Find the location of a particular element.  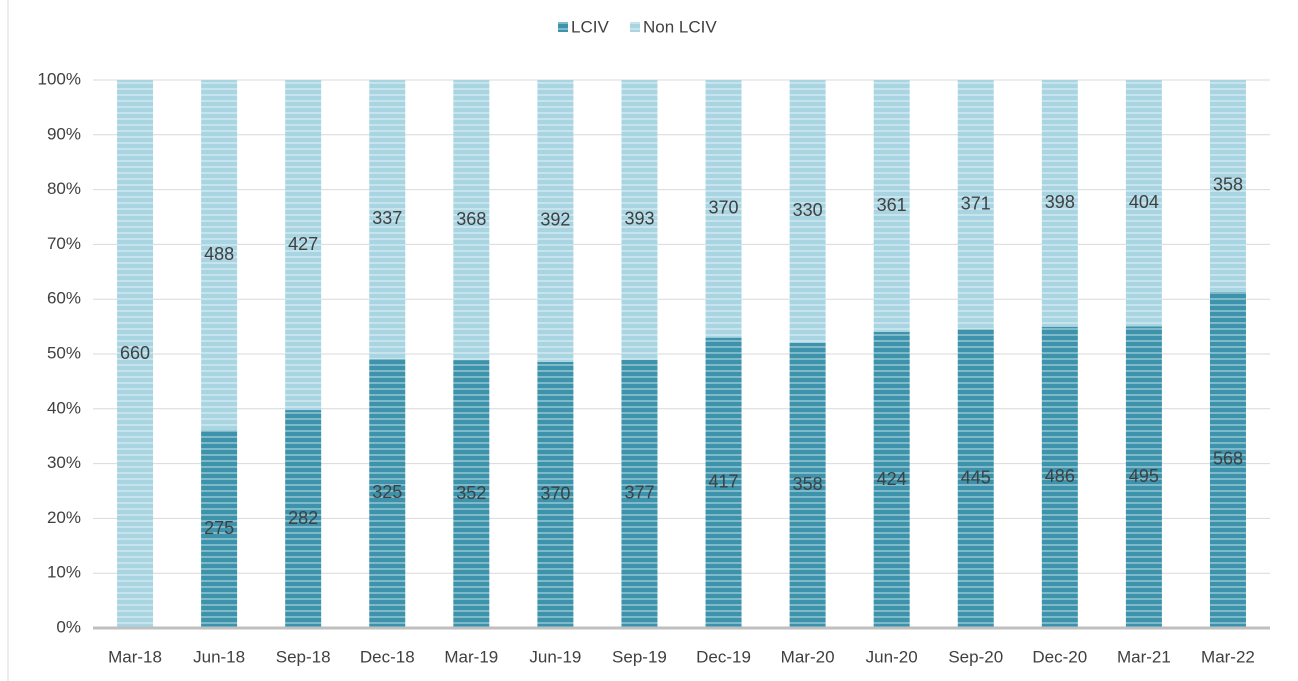

x-tick-label: Mar-20 is located at coordinates (808, 656).